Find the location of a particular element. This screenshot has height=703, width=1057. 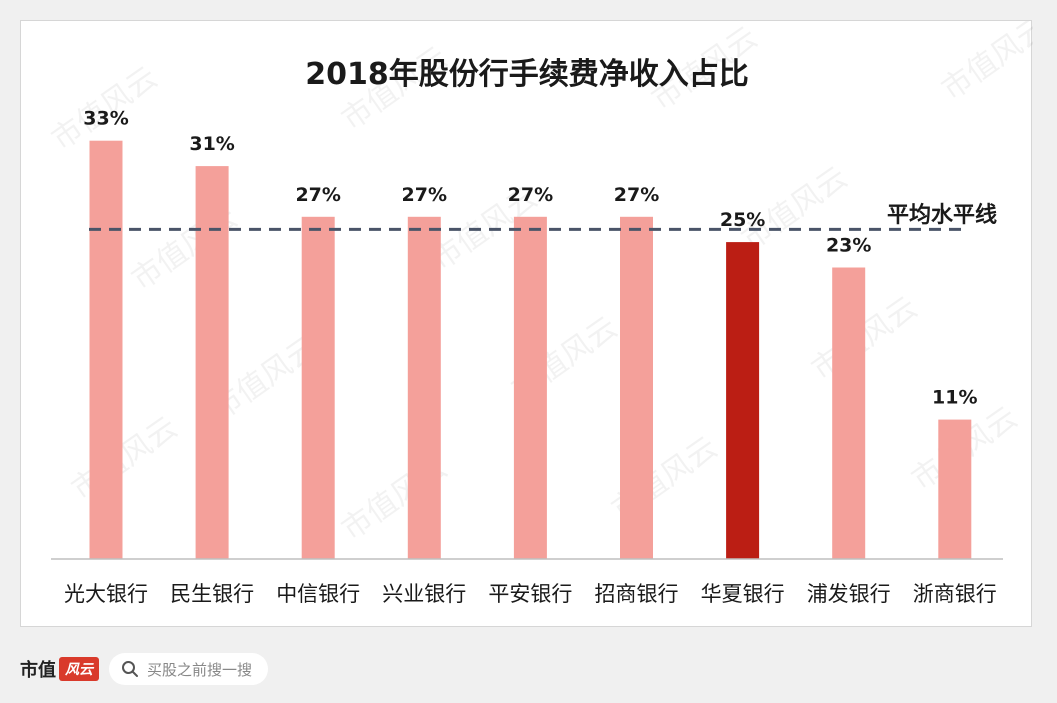

brand-logo: 市值 风云 is located at coordinates (59, 669).